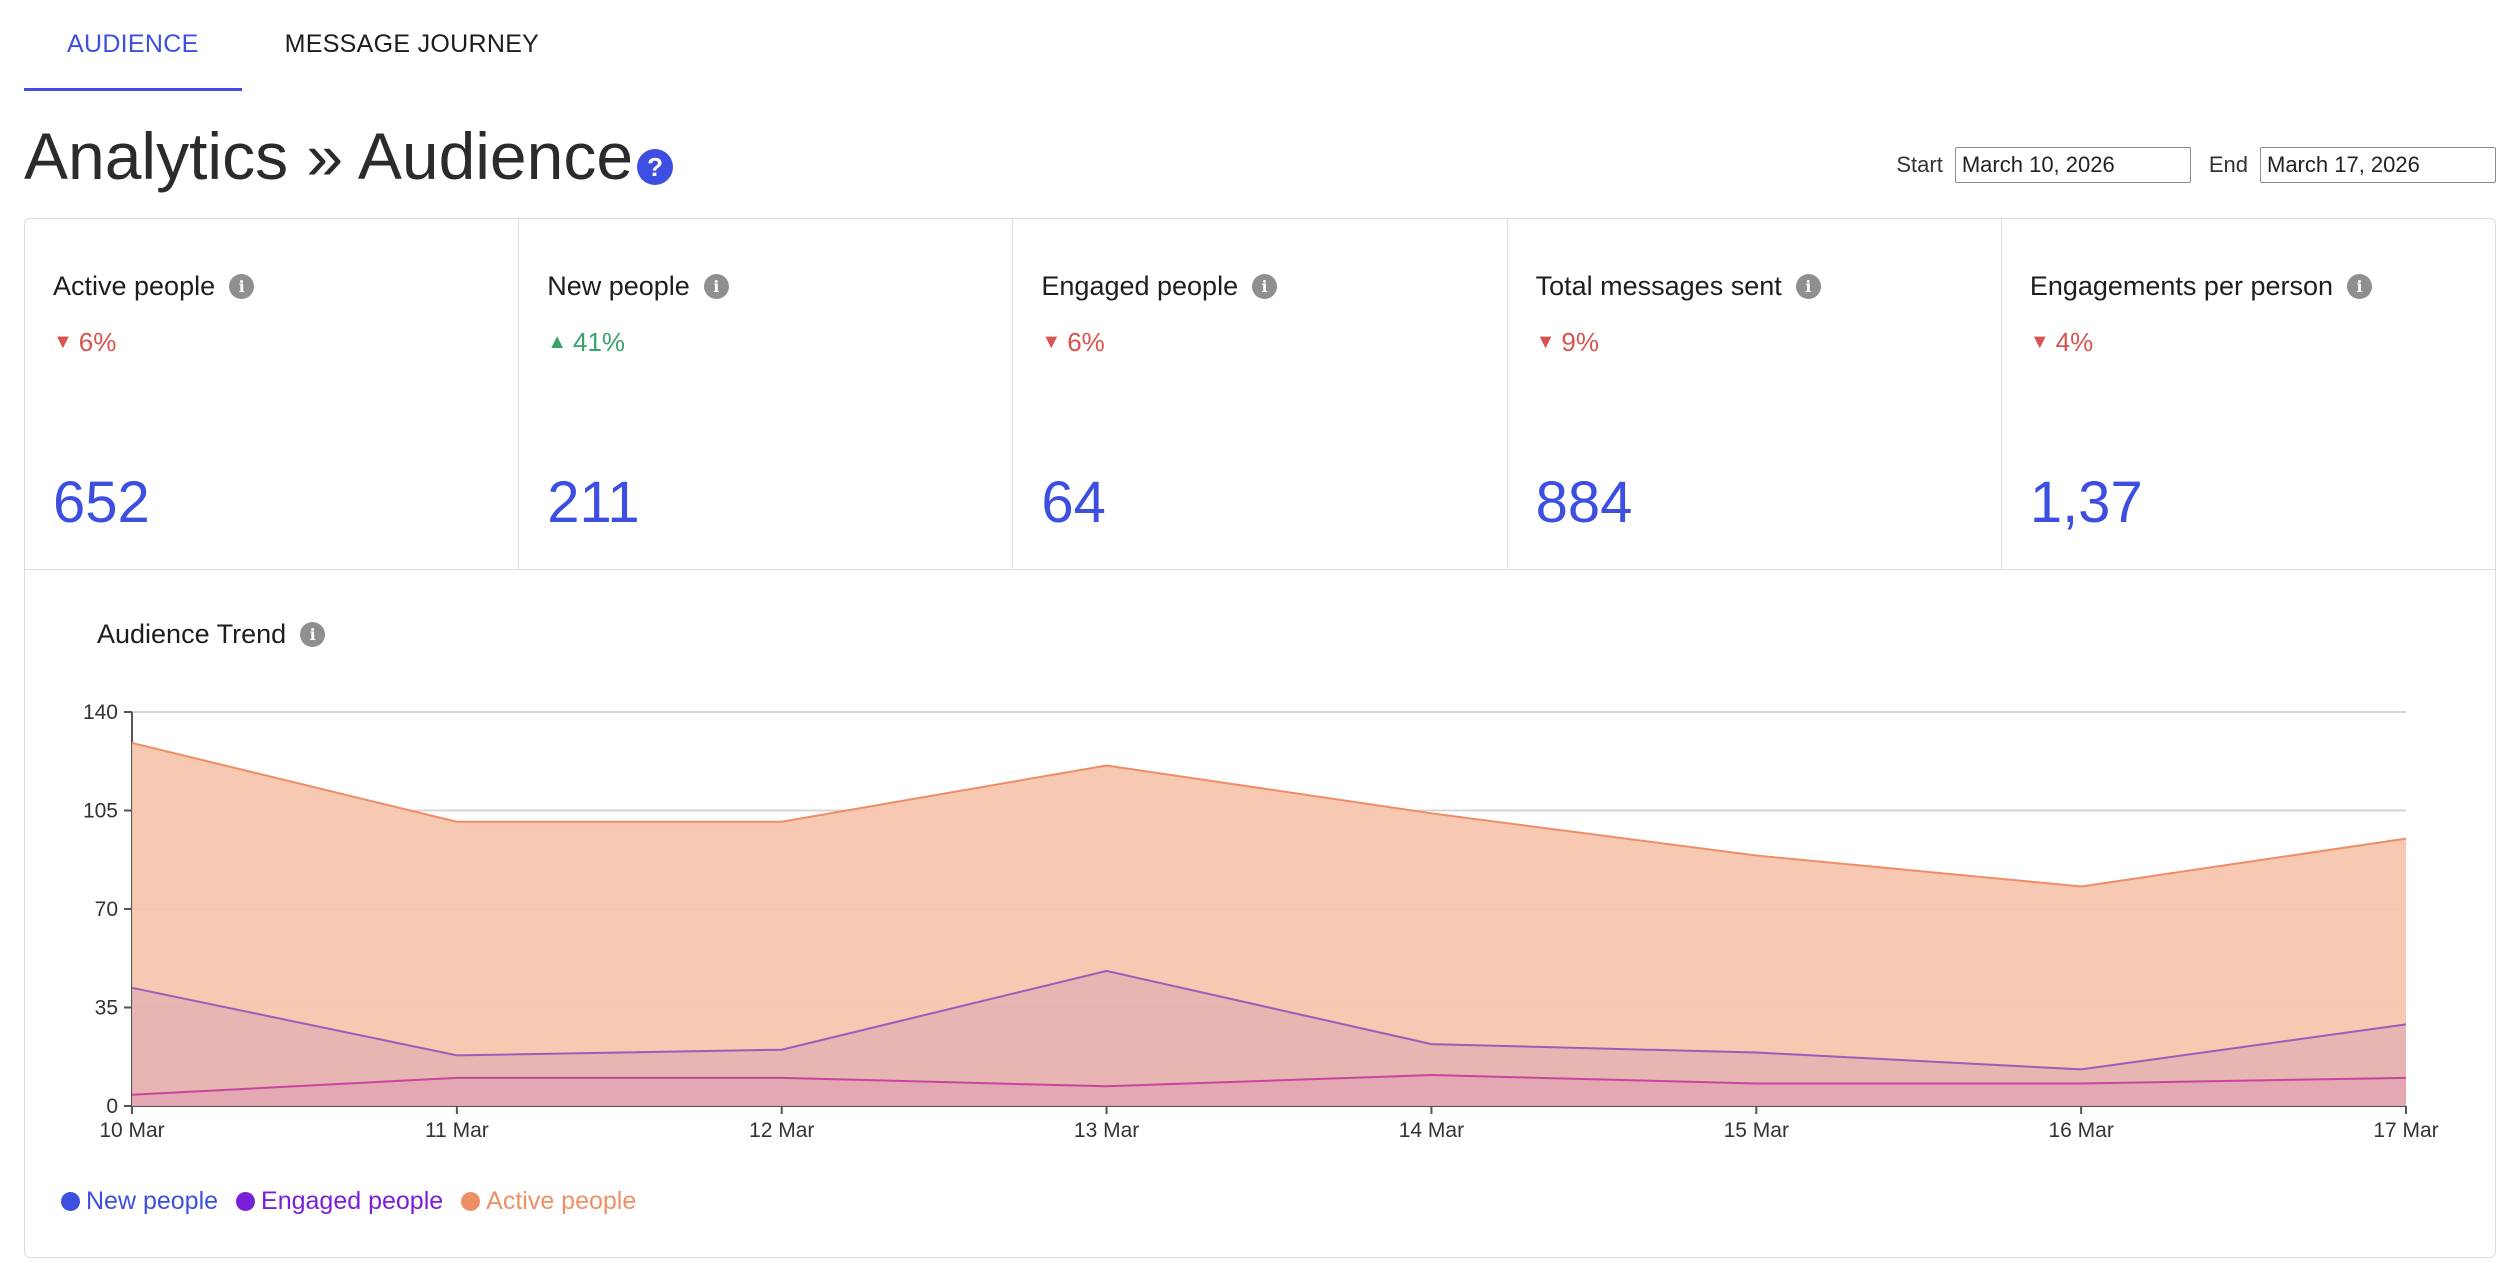 The image size is (2512, 1288). I want to click on series-active-people-line, so click(1269, 814).